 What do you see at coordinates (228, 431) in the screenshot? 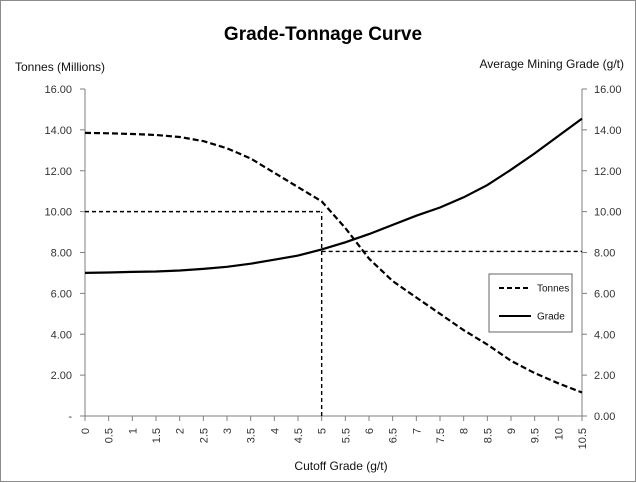
I see `x-tick-label: 3` at bounding box center [228, 431].